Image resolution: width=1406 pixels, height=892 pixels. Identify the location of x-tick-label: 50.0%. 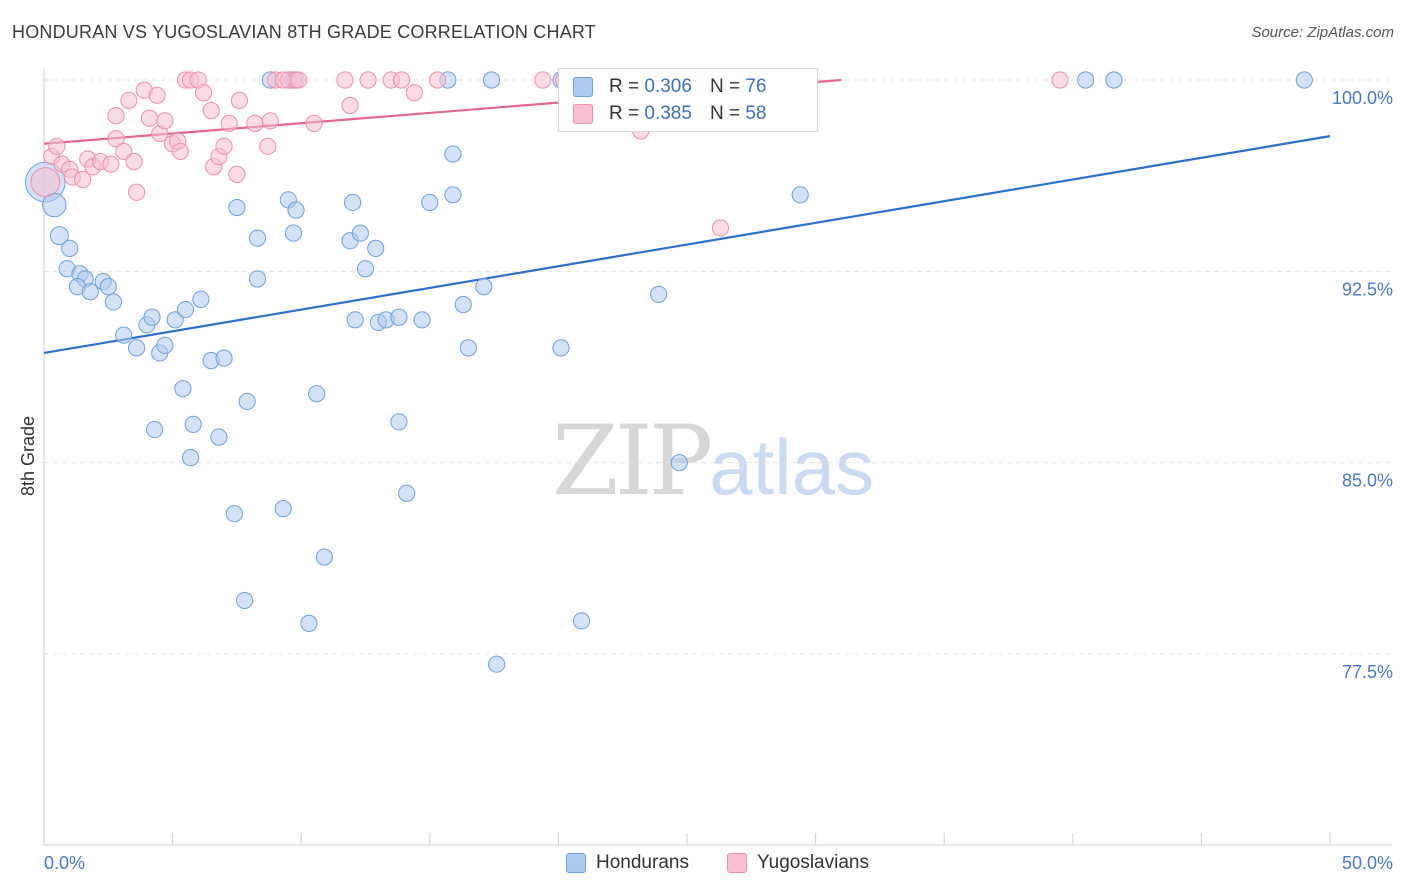
(1367, 863).